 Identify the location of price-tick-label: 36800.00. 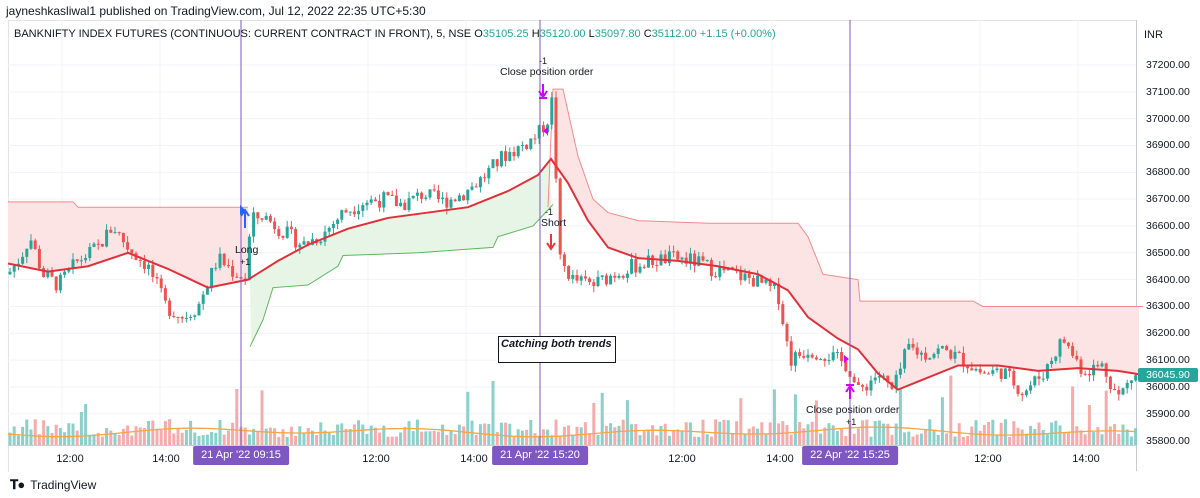
(1168, 172).